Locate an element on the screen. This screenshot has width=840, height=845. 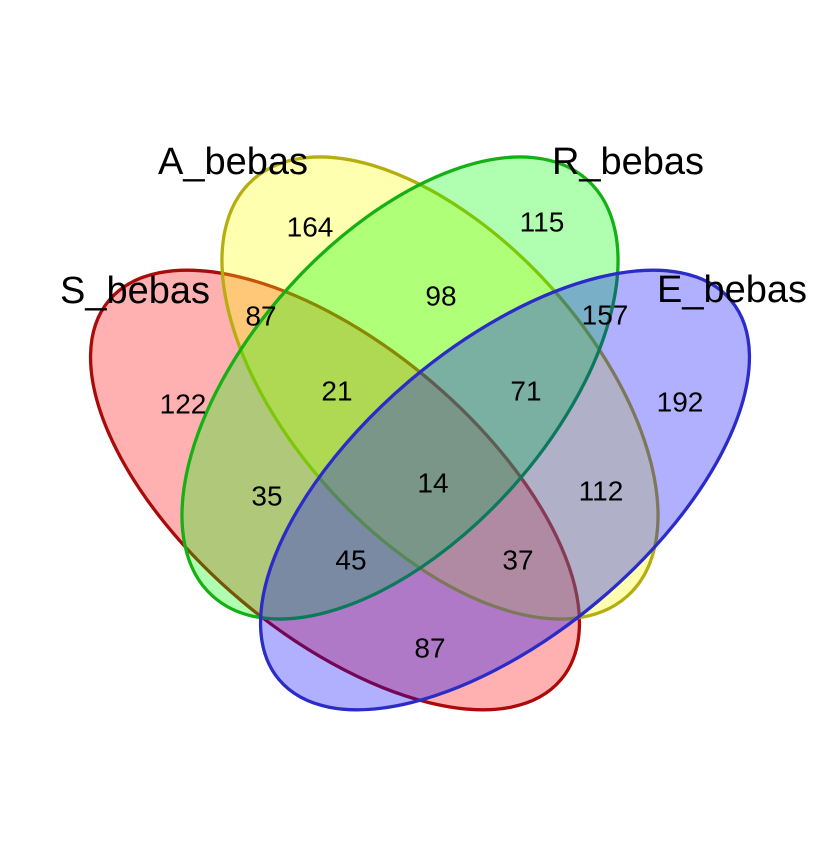
region-count-S_bebas: 122 is located at coordinates (183, 404).